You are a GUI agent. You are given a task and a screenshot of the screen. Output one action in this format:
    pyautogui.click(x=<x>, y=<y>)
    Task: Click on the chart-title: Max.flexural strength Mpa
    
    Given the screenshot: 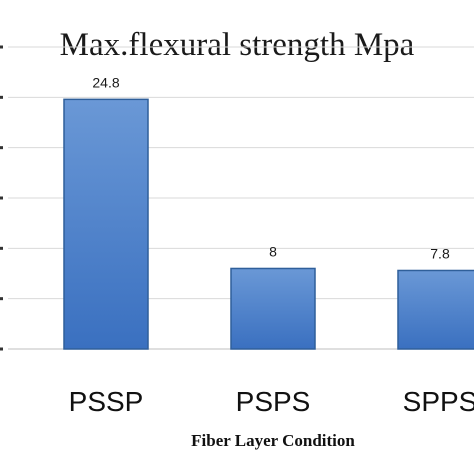 What is the action you would take?
    pyautogui.click(x=237, y=45)
    